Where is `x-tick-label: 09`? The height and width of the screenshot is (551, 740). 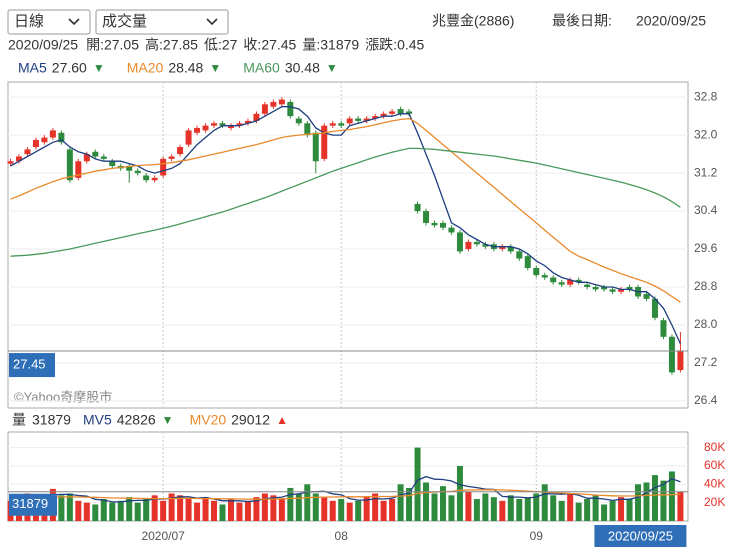 x-tick-label: 09 is located at coordinates (537, 536).